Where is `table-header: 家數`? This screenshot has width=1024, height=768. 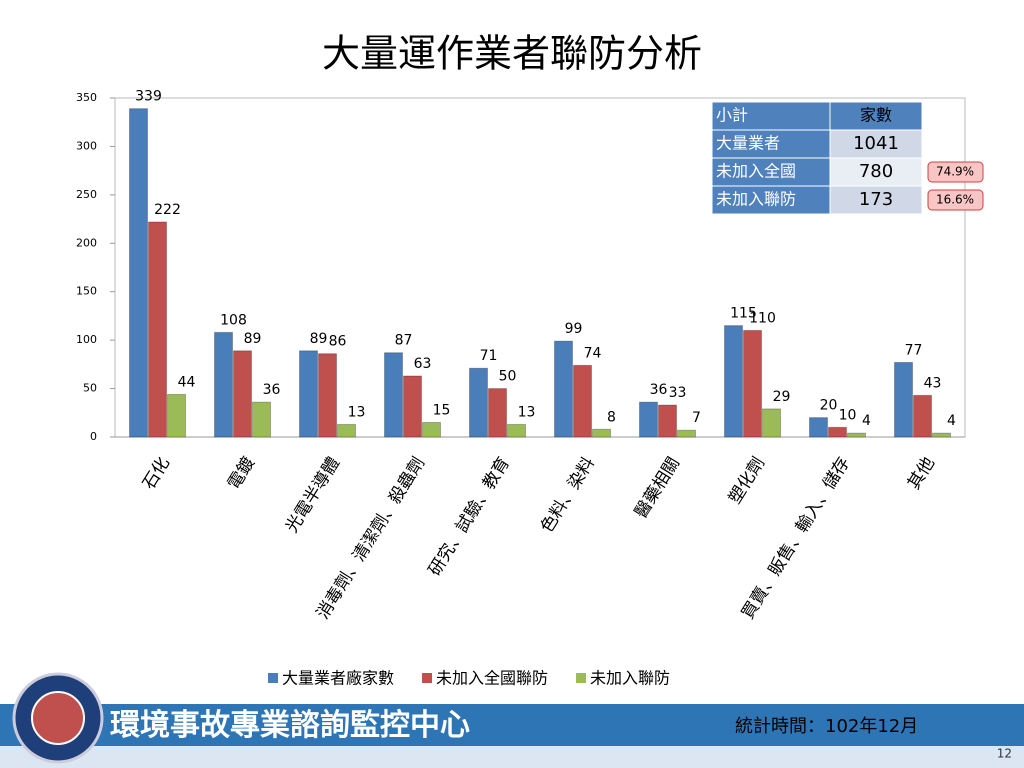
table-header: 家數 is located at coordinates (876, 115).